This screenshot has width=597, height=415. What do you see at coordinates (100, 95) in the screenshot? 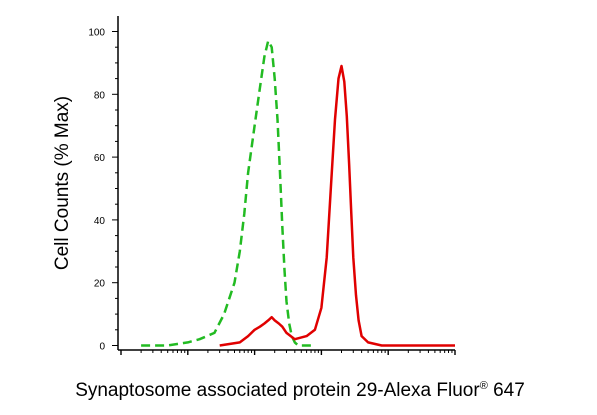
I see `y-tick-label: 80` at bounding box center [100, 95].